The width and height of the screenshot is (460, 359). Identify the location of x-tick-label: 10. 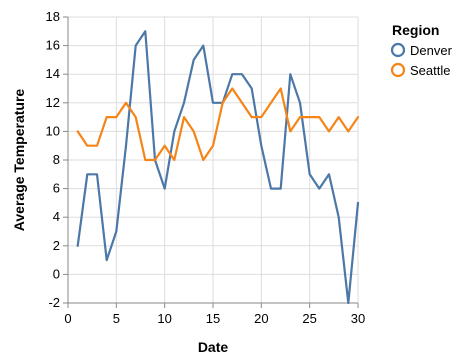
(164, 318).